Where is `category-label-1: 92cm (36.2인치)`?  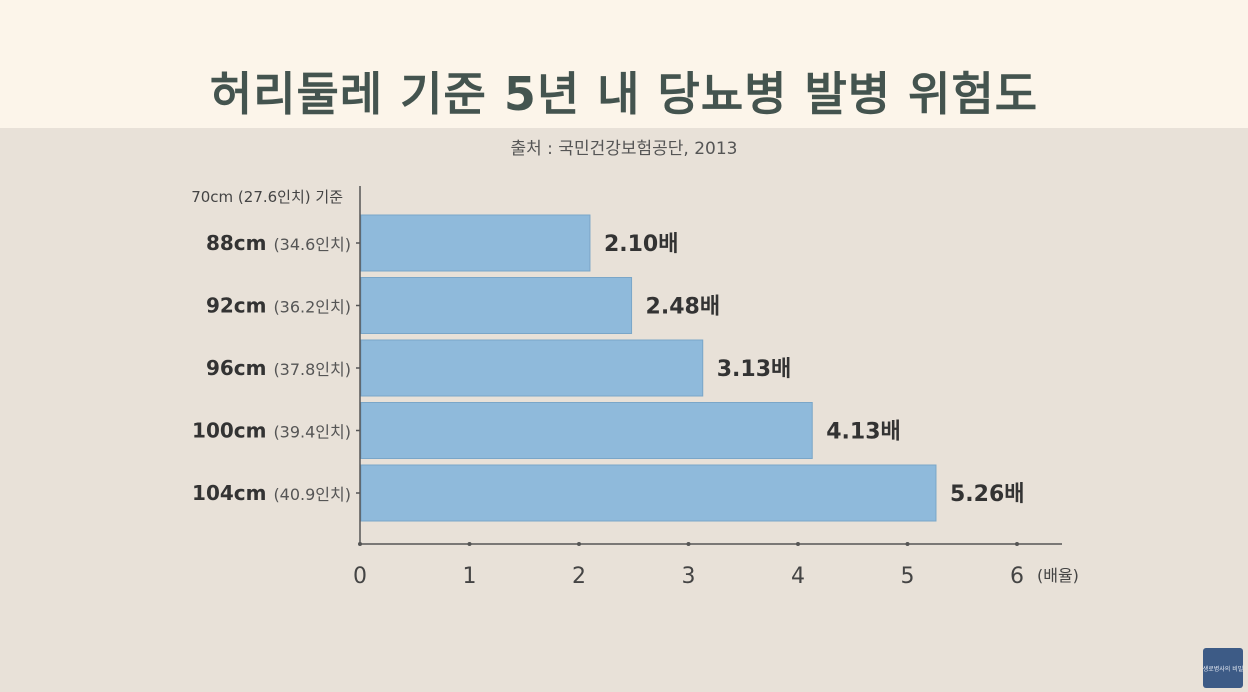
category-label-1: 92cm (36.2인치) is located at coordinates (278, 306).